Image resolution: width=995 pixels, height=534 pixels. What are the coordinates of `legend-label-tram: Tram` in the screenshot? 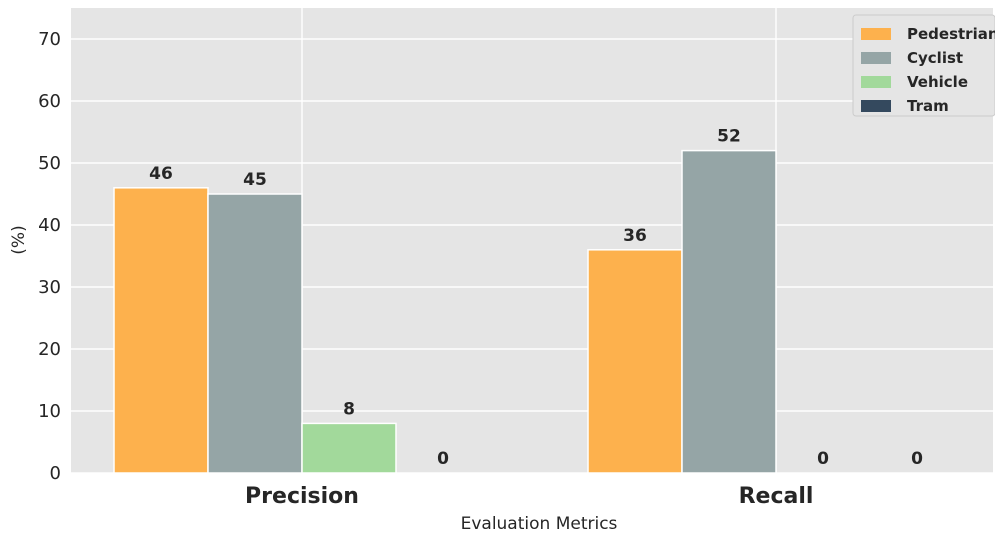 It's located at (928, 106).